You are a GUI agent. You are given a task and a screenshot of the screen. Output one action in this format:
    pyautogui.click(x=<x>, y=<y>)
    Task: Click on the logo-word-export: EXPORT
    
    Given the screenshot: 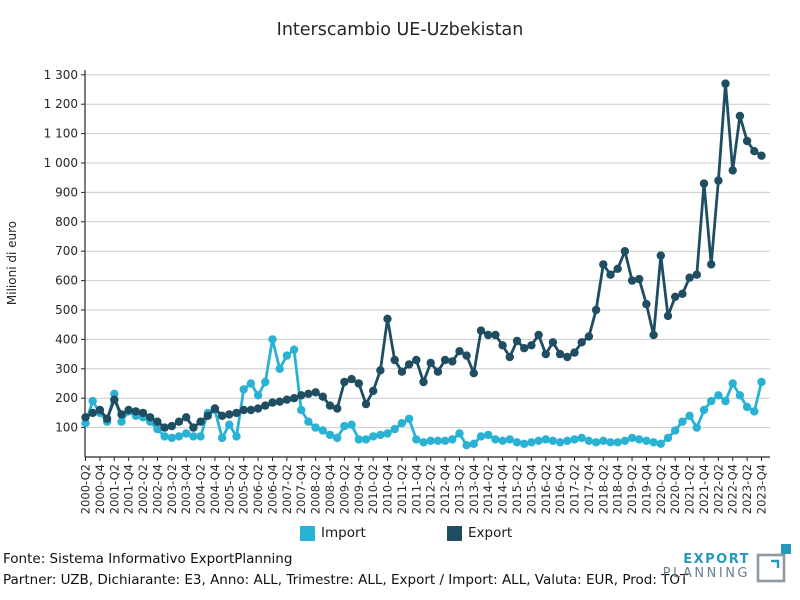 What is the action you would take?
    pyautogui.click(x=716, y=559)
    